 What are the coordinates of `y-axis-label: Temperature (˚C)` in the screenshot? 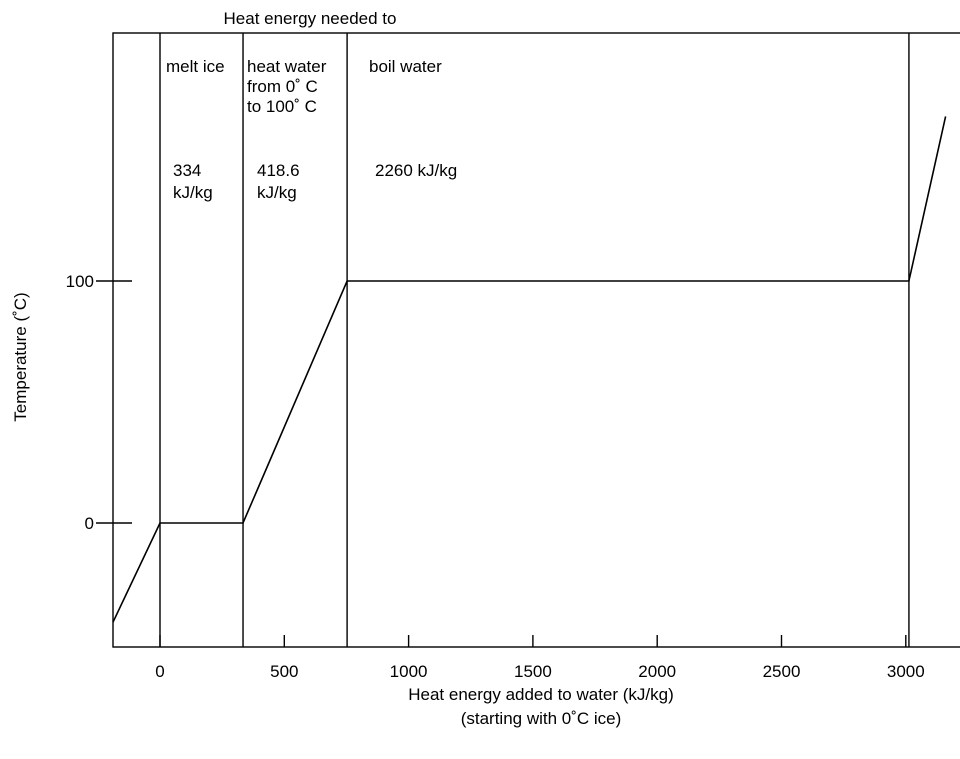 It's located at (20, 356).